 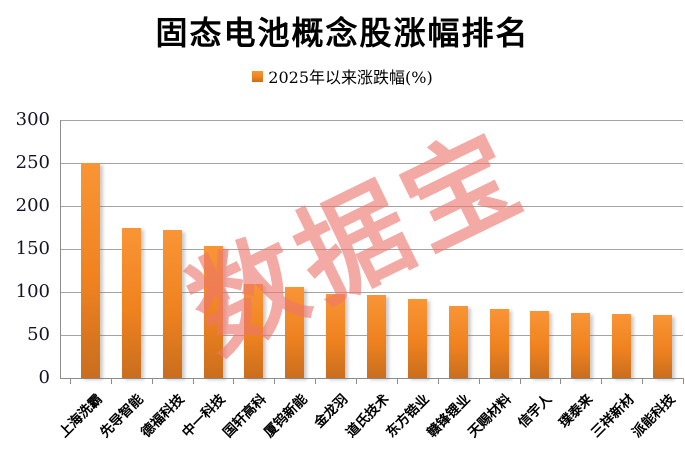 What do you see at coordinates (32, 162) in the screenshot?
I see `y-tick-label: 250` at bounding box center [32, 162].